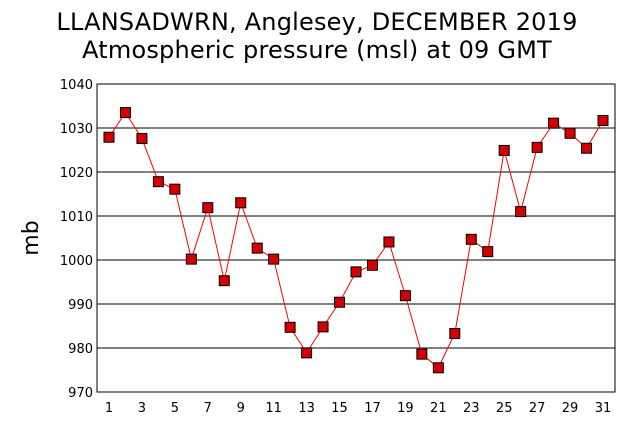  I want to click on x-tick-label: 1, so click(109, 408).